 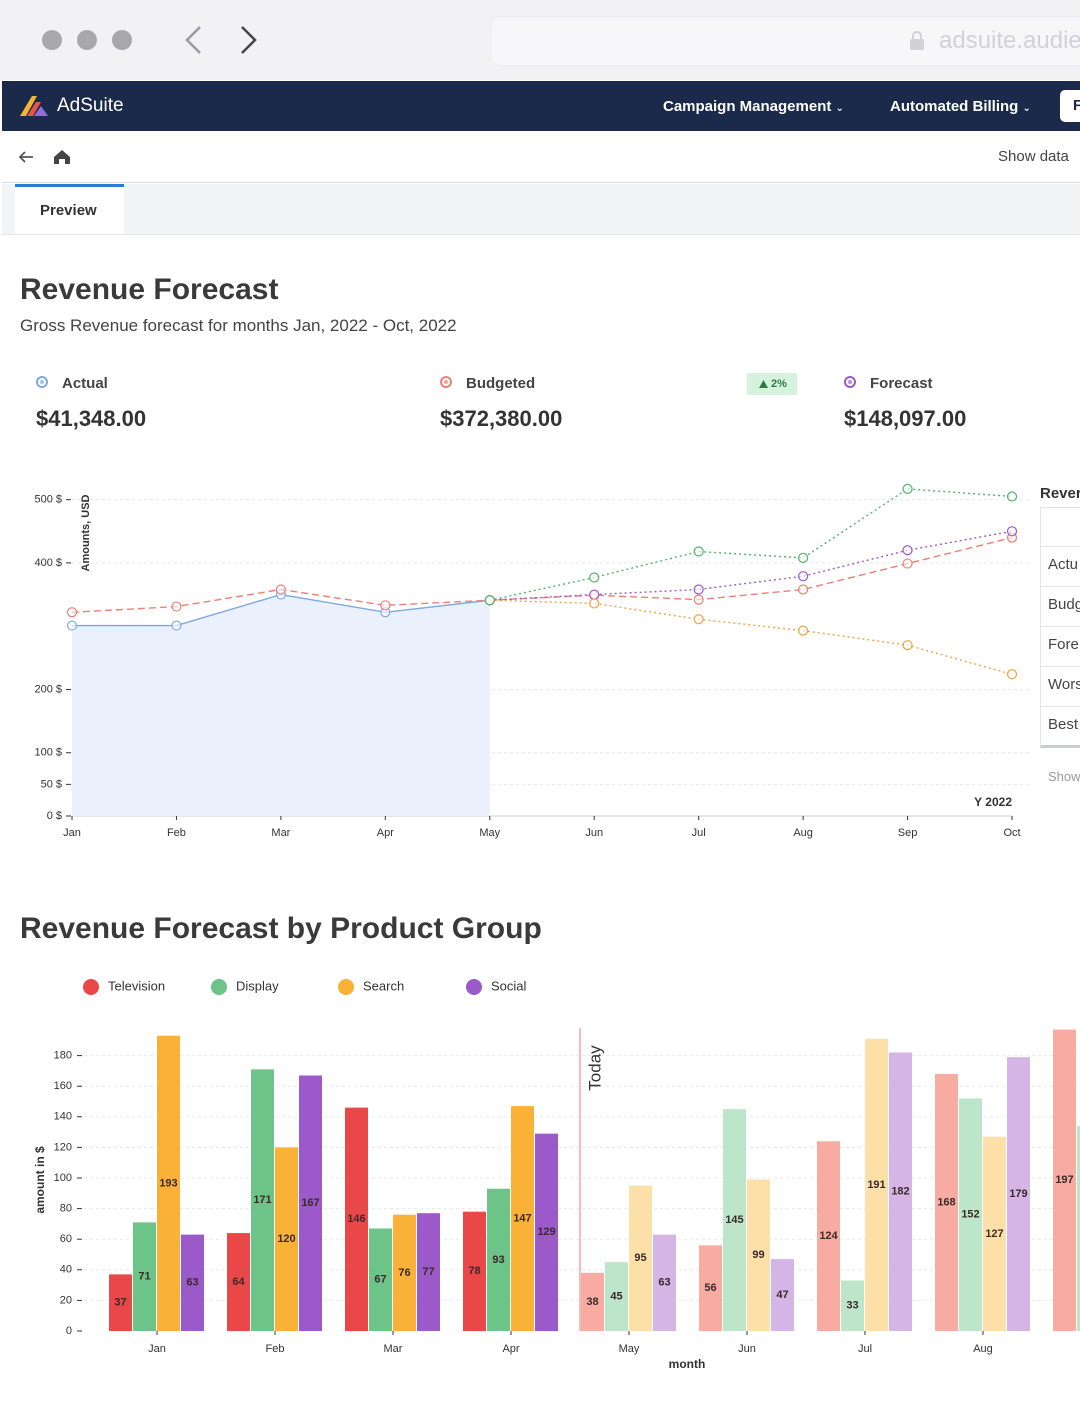 I want to click on value-label: 33, so click(x=852, y=1306).